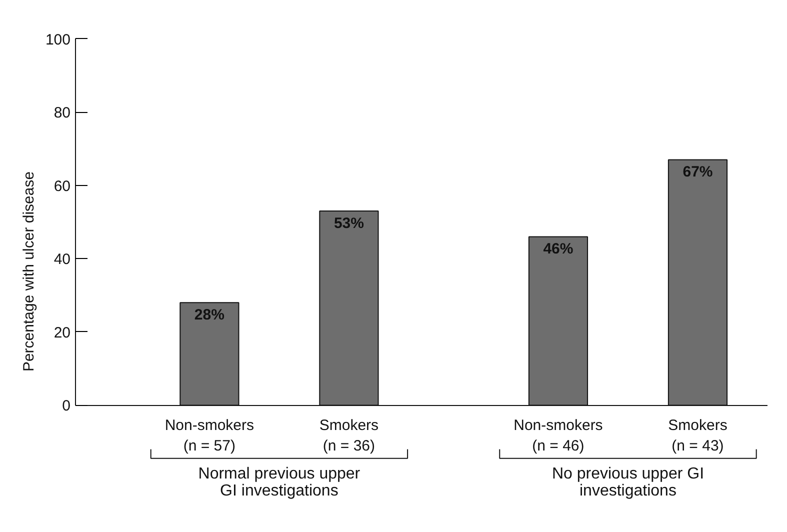 The width and height of the screenshot is (787, 532). I want to click on y-tick-label: 0, so click(66, 406).